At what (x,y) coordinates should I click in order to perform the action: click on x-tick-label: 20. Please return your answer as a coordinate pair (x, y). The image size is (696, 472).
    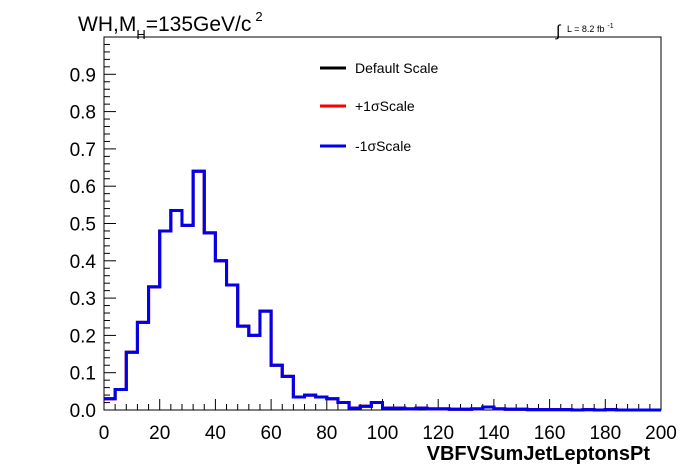
    Looking at the image, I should click on (159, 433).